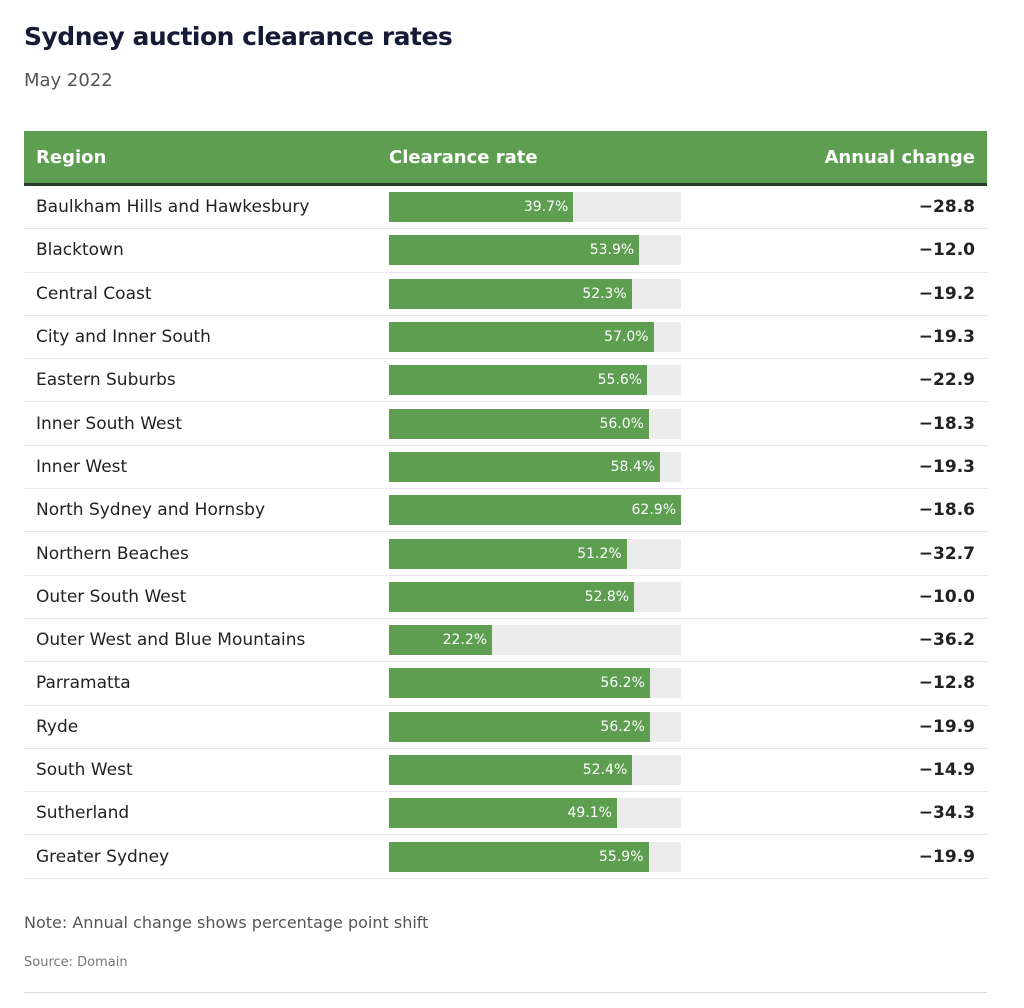 The width and height of the screenshot is (1024, 1008). What do you see at coordinates (109, 423) in the screenshot?
I see `region-cell: Inner South West` at bounding box center [109, 423].